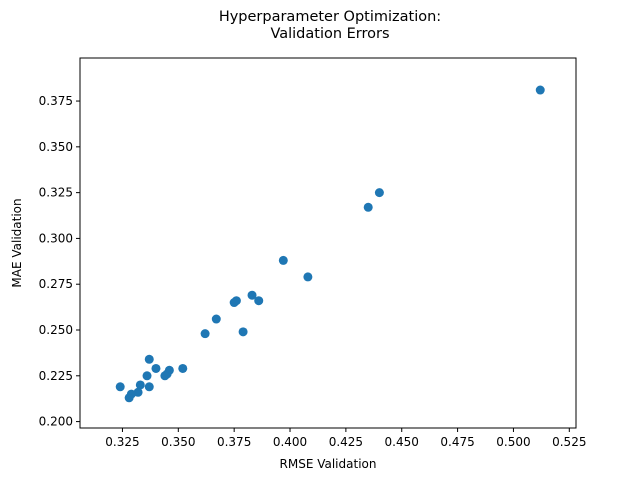  I want to click on y-tick-label: 0.250, so click(56, 330).